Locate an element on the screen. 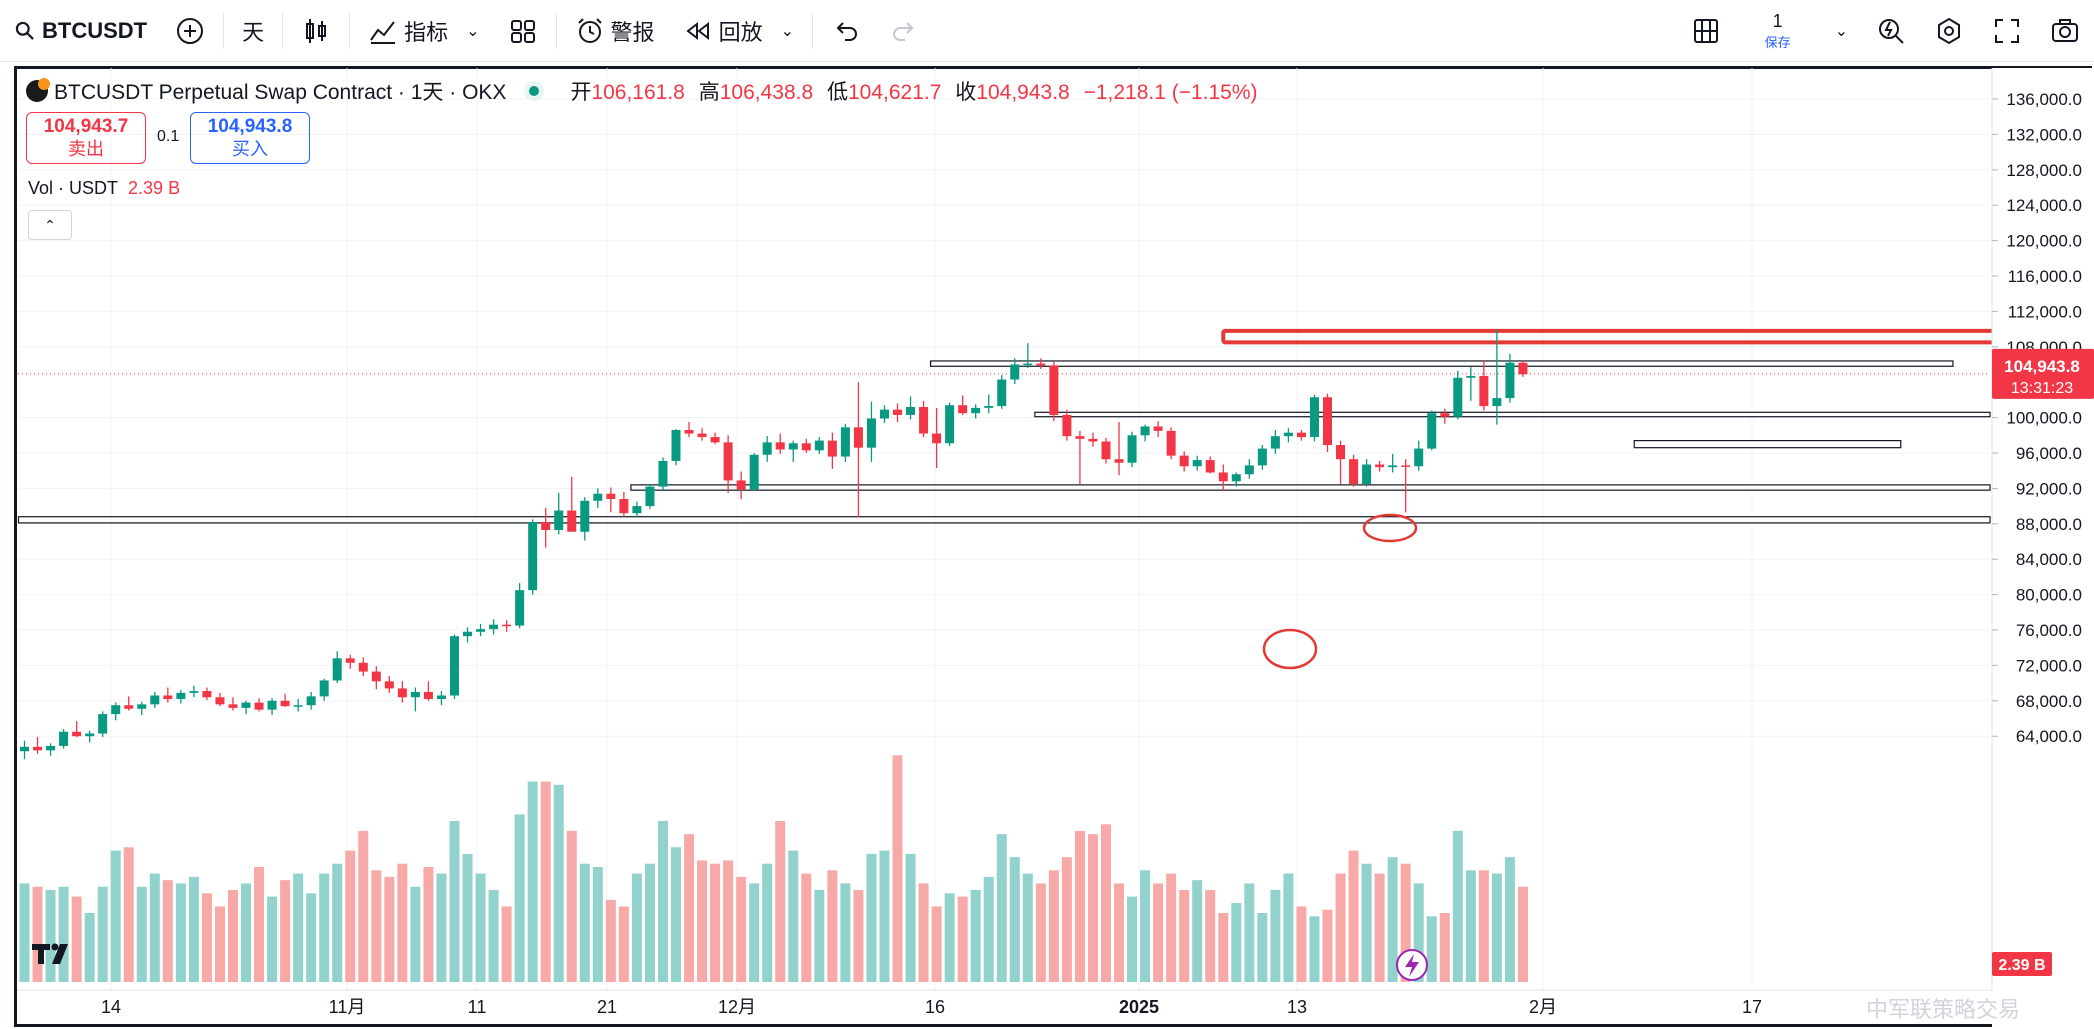 The image size is (2094, 1029). price-tick-label: 120,000.0 is located at coordinates (2044, 241).